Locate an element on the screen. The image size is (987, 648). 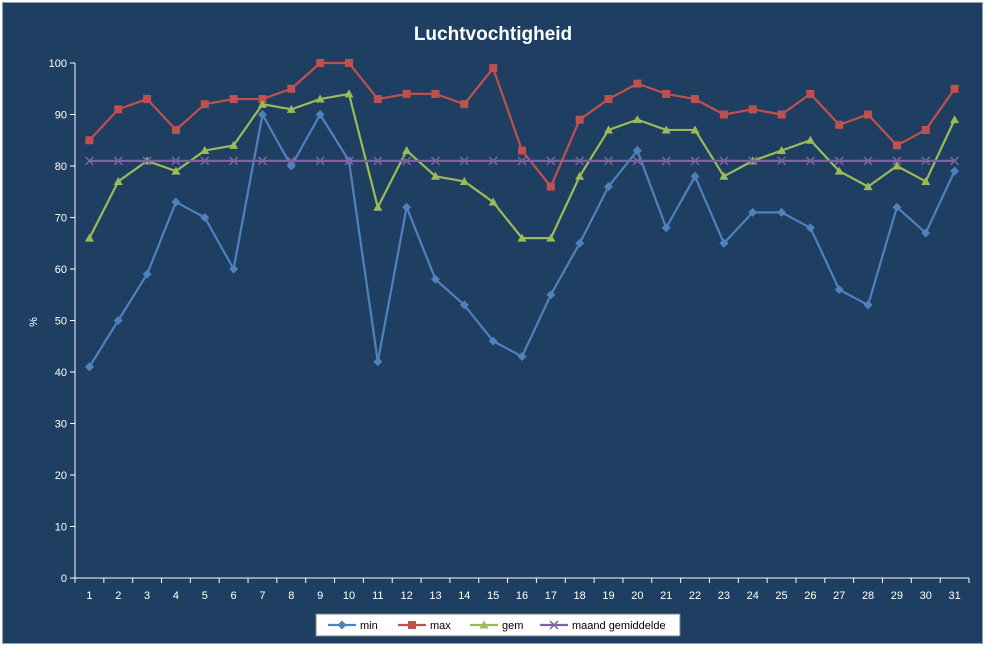
y-tick-label: 80 is located at coordinates (61, 167).